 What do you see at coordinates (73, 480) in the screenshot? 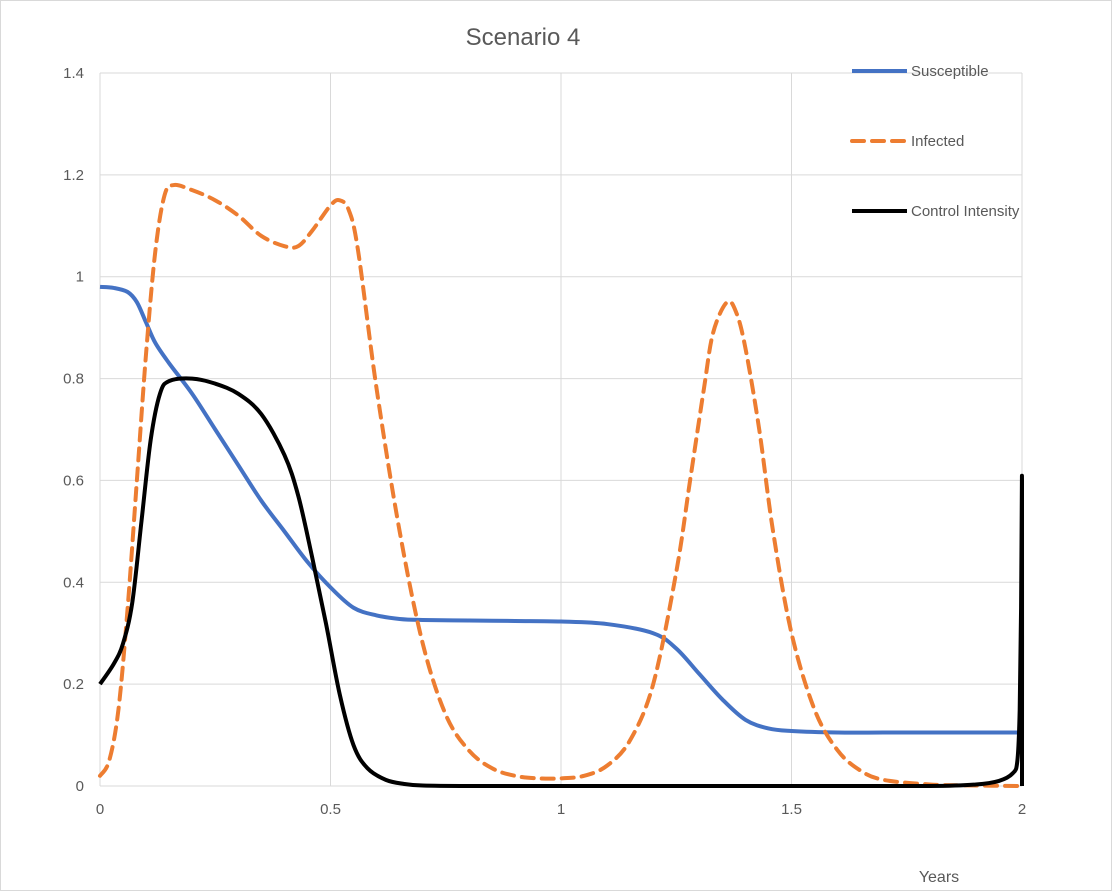
I see `y-tick-label: 0.6` at bounding box center [73, 480].